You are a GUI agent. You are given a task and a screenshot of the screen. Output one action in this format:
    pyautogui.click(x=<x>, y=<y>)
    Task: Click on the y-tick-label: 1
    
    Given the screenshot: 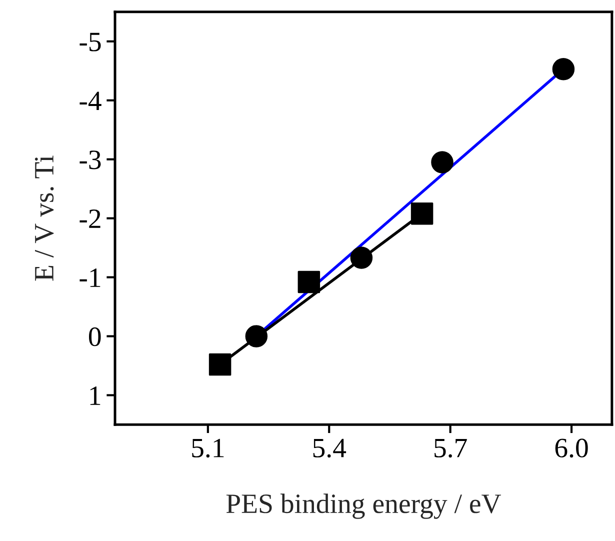 What is the action you would take?
    pyautogui.click(x=95, y=395)
    